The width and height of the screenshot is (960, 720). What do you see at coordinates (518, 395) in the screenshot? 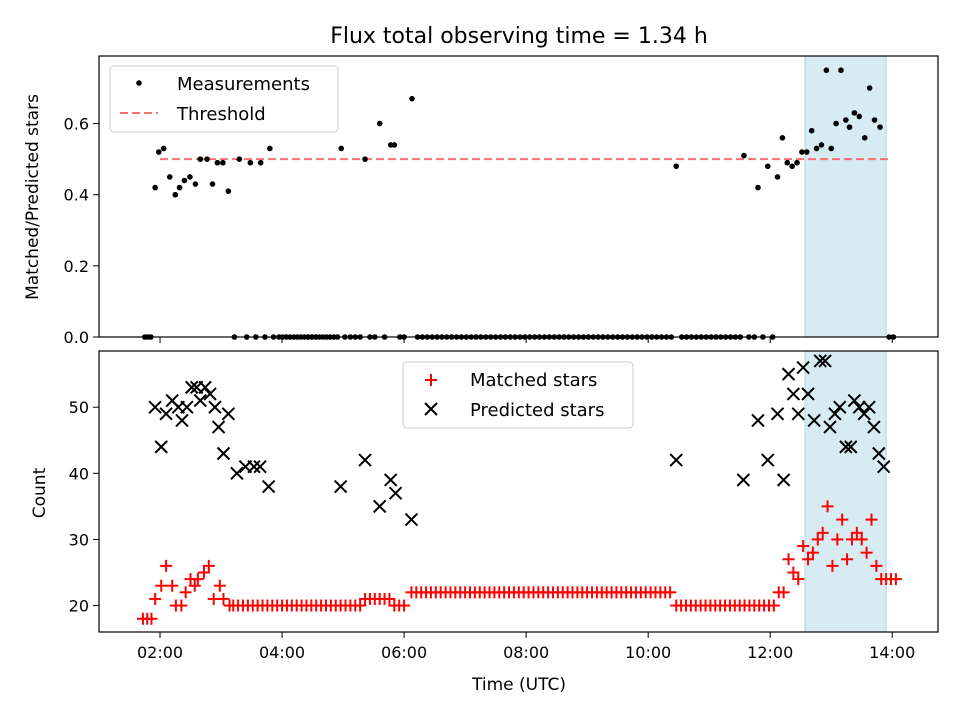
I see `bottom-legend: Matched stars Predicted stars` at bounding box center [518, 395].